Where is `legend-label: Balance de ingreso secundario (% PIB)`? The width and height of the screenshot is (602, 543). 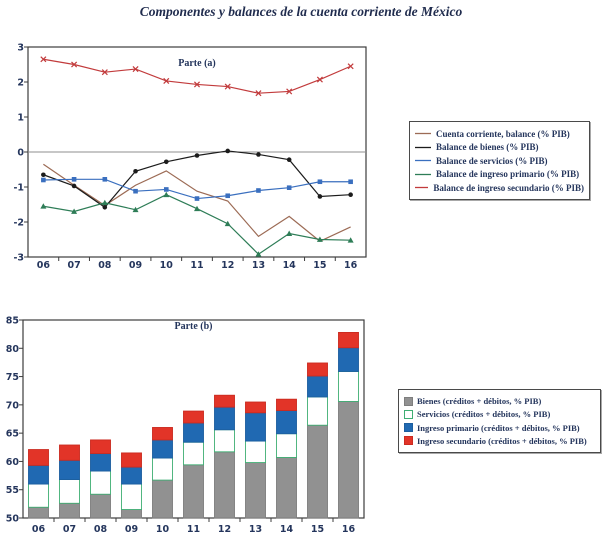
legend-label: Balance de ingreso secundario (% PIB) is located at coordinates (508, 187).